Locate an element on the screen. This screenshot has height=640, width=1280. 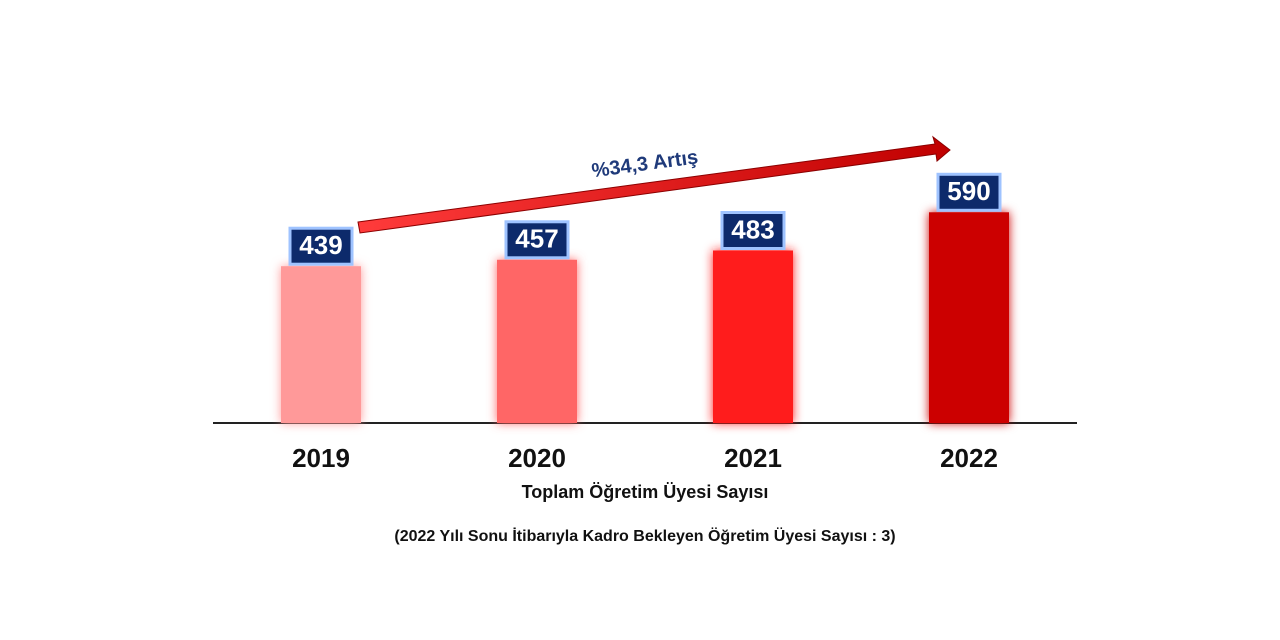
annotation: %34,3 Artış is located at coordinates (644, 164).